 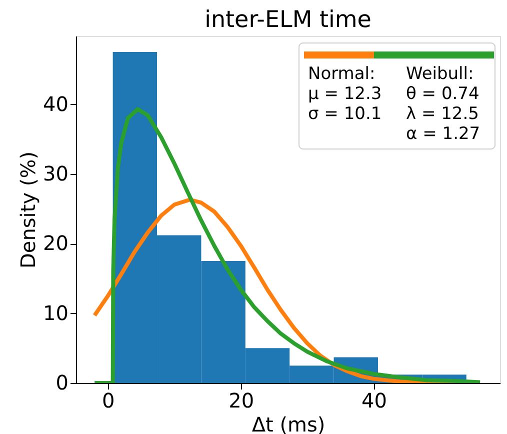 I want to click on x-tick-label: 20, so click(x=241, y=400).